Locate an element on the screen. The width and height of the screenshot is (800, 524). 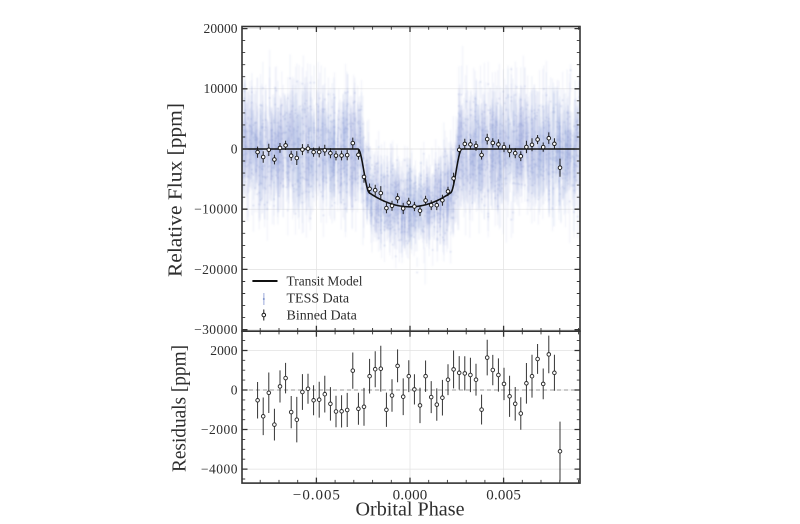
svg-text: 10000 is located at coordinates (221, 88).